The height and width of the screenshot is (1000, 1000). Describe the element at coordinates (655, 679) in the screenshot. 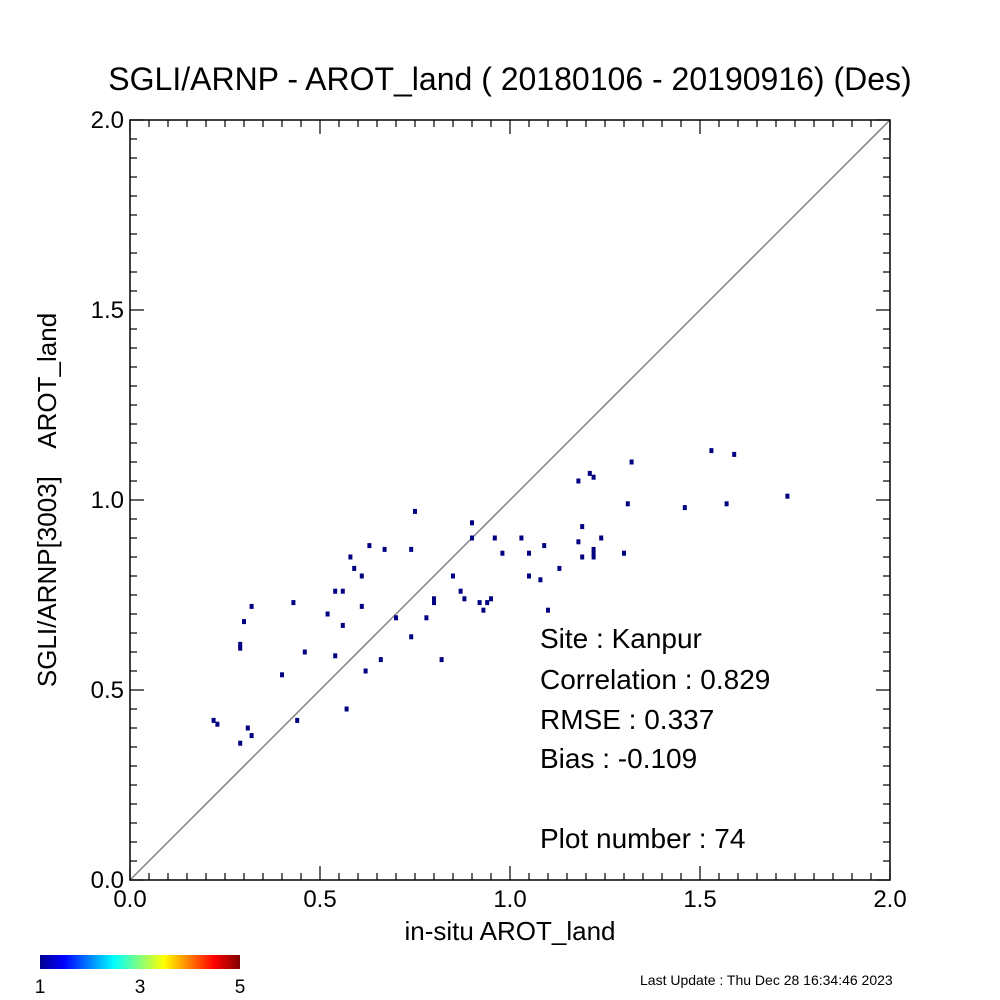

I see `correlation-label: Correlation : 0.829` at that location.